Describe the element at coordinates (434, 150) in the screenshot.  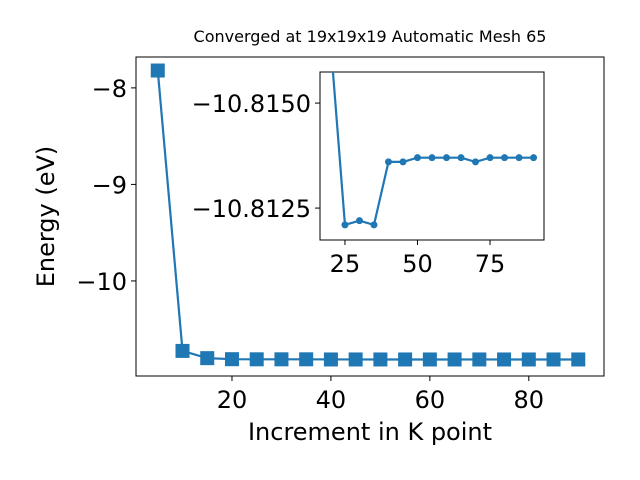
I see `plot-content` at that location.